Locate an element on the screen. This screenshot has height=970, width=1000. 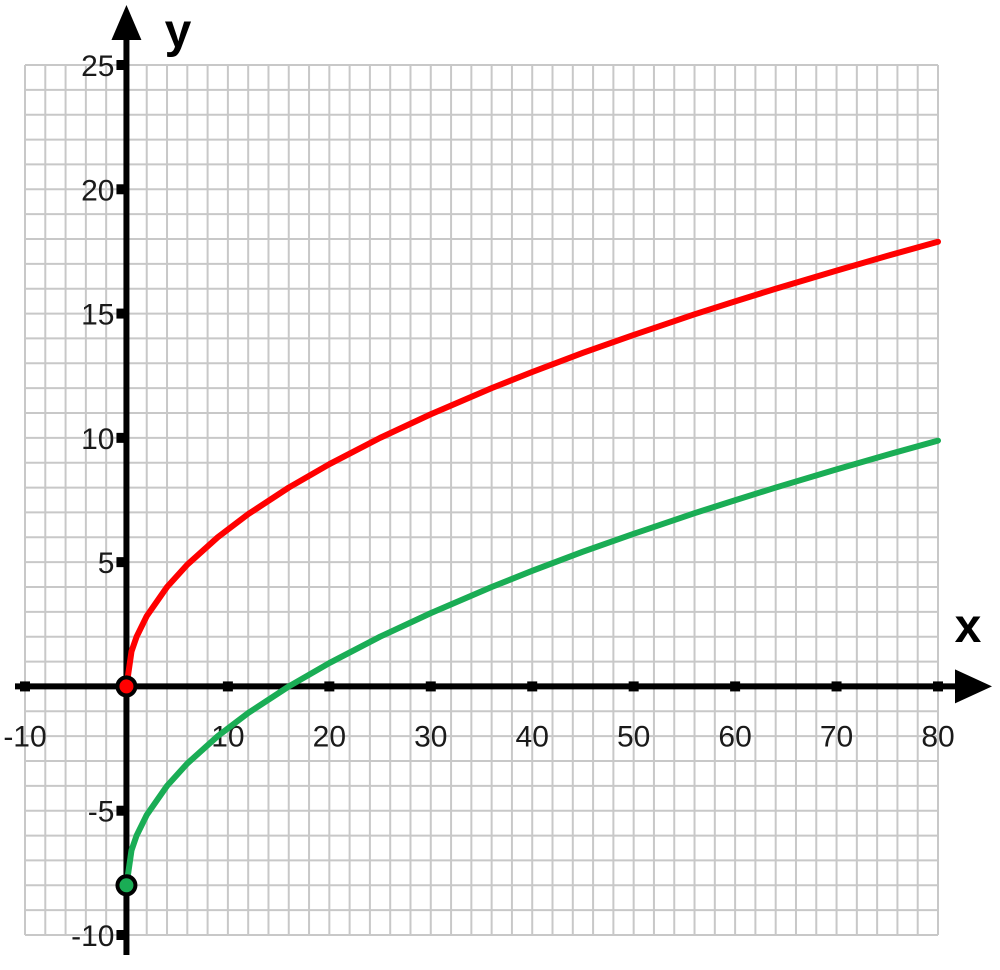
x-tick-label: 60 is located at coordinates (734, 736).